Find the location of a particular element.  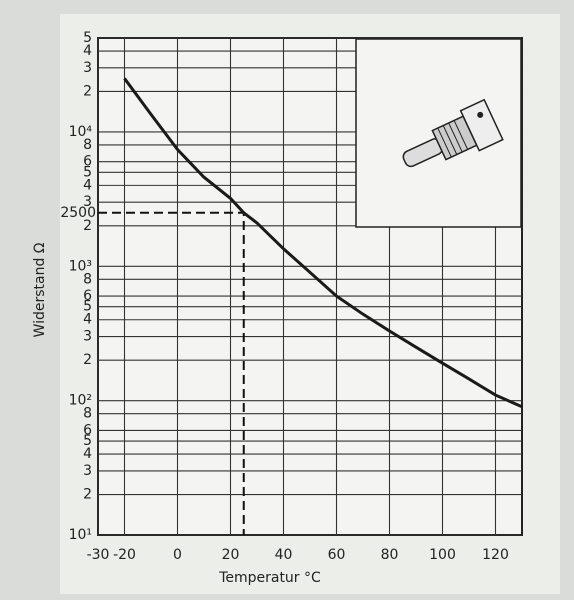

x-tick-label: 40 is located at coordinates (284, 555).